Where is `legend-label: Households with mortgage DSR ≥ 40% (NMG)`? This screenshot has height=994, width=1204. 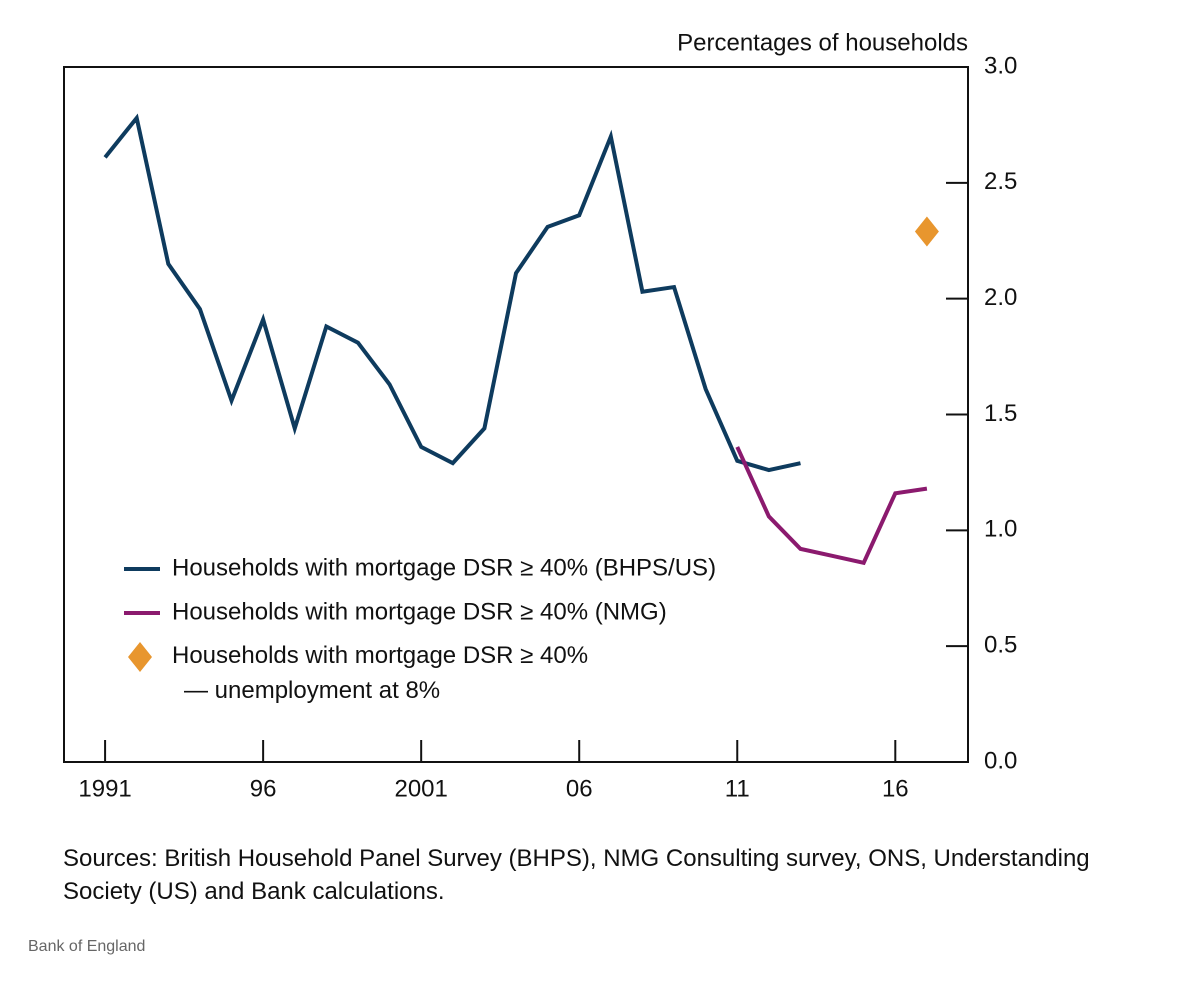 legend-label: Households with mortgage DSR ≥ 40% (NMG) is located at coordinates (419, 611).